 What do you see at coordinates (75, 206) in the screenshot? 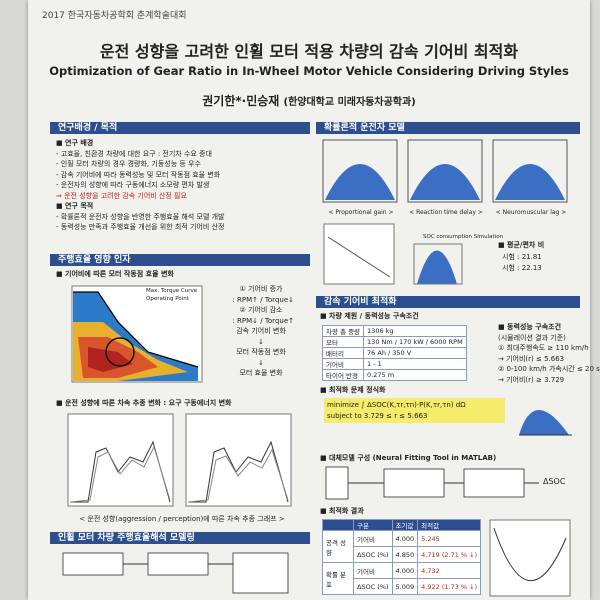
I see `text-line: ■ 연구 목적` at bounding box center [75, 206].